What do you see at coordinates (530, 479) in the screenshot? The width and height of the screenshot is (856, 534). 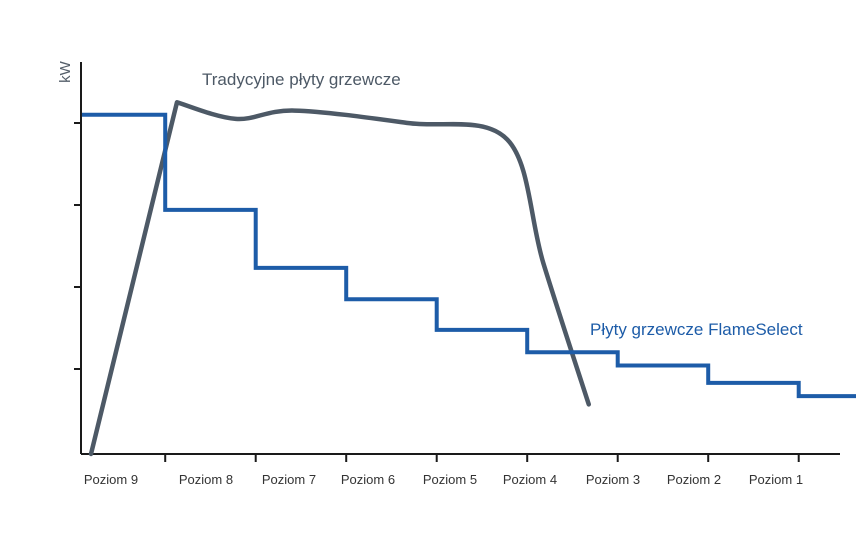 I see `x-tick-label: Poziom 4` at bounding box center [530, 479].